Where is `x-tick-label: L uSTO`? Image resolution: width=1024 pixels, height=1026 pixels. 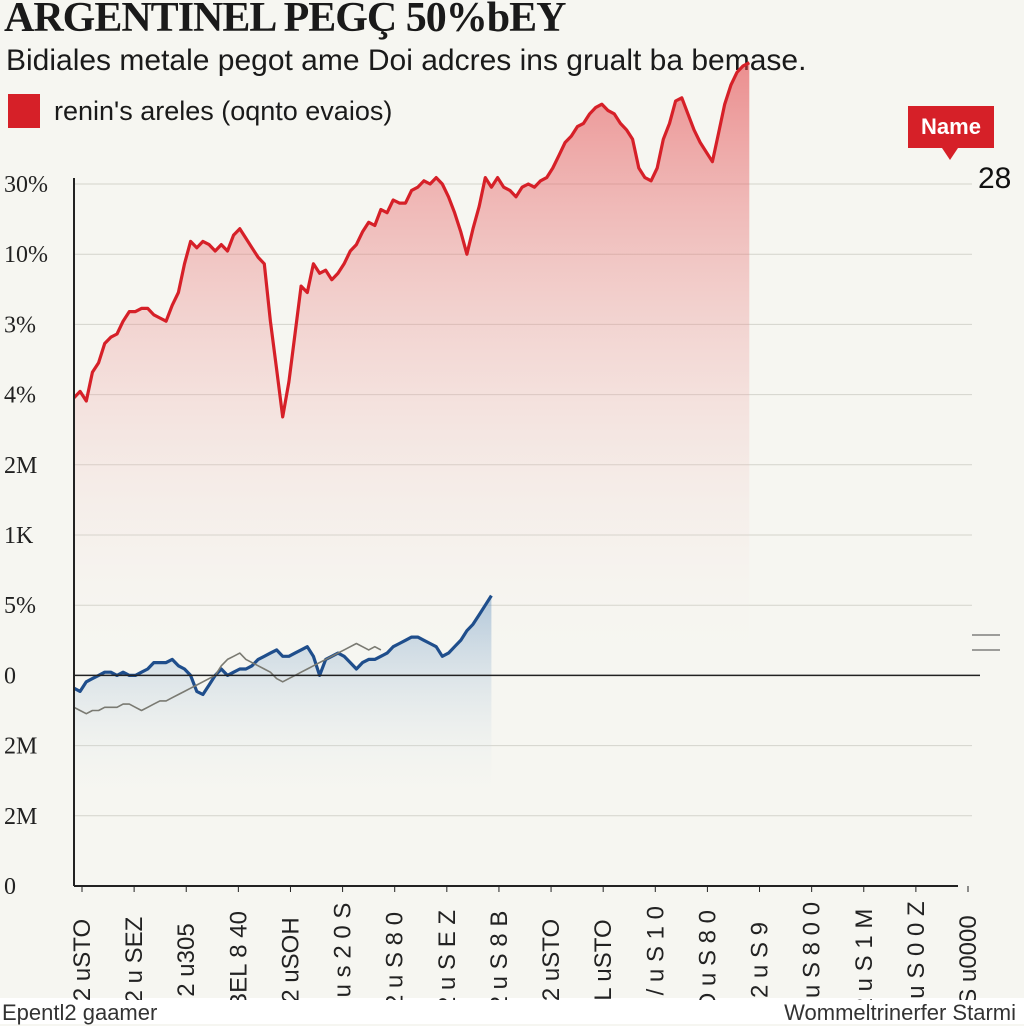
x-tick-label: L uSTO is located at coordinates (603, 959).